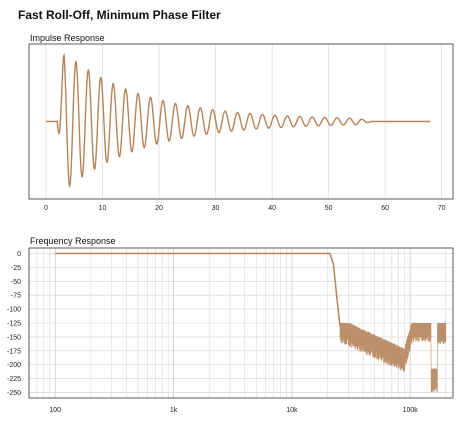 Image resolution: width=474 pixels, height=426 pixels. I want to click on frequency-series-line, so click(198, 289).